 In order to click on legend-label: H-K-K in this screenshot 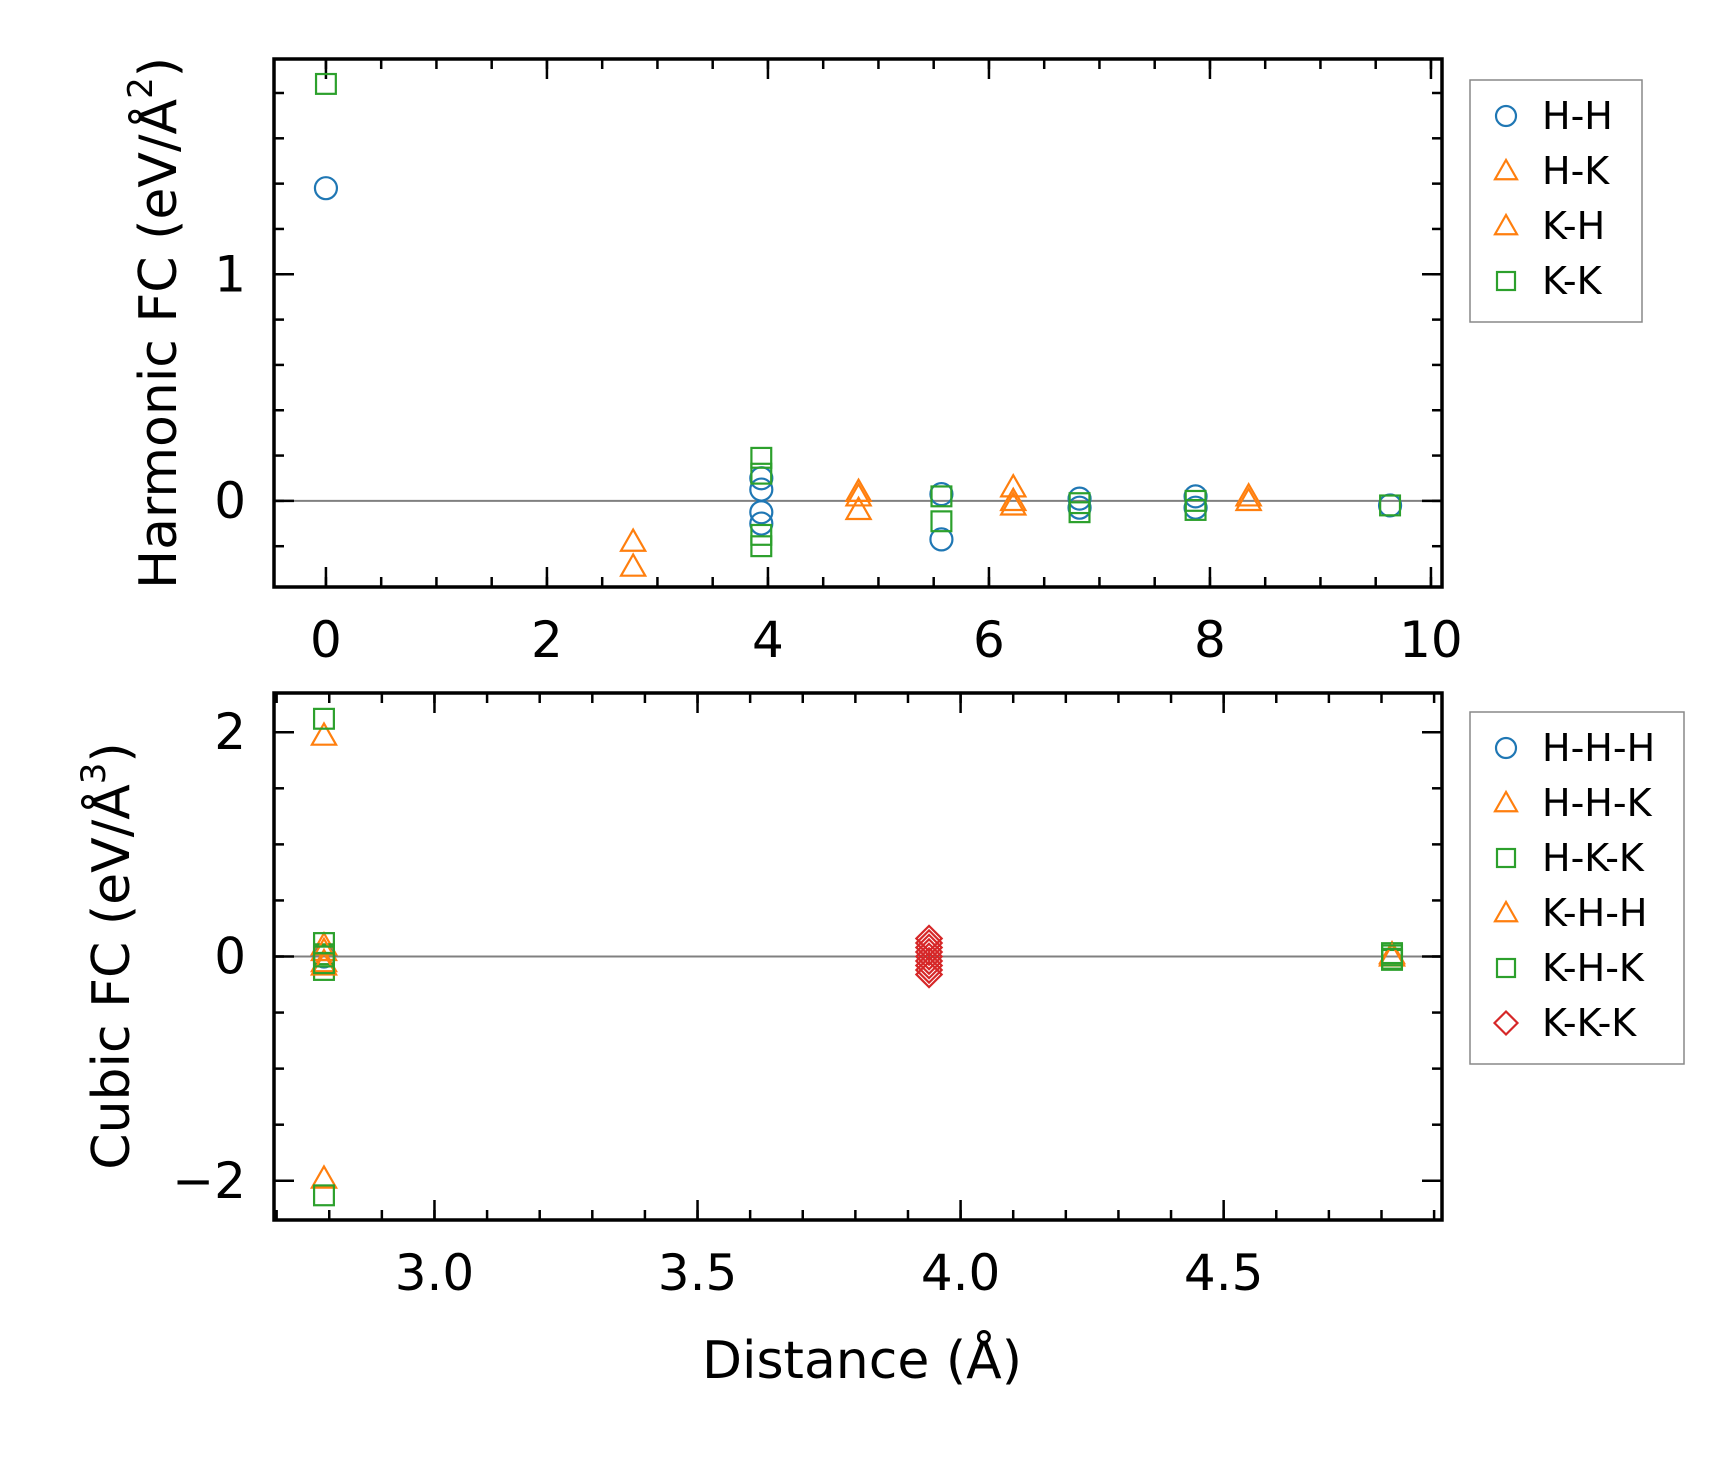, I will do `click(1593, 858)`.